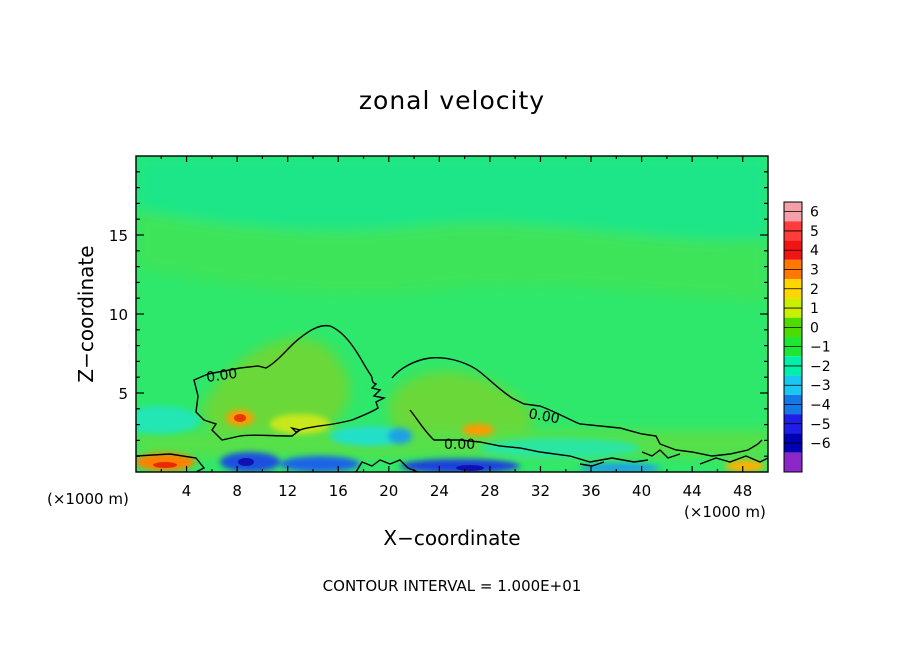 This screenshot has height=654, width=904. Describe the element at coordinates (489, 491) in the screenshot. I see `x-tick-label: 28` at that location.